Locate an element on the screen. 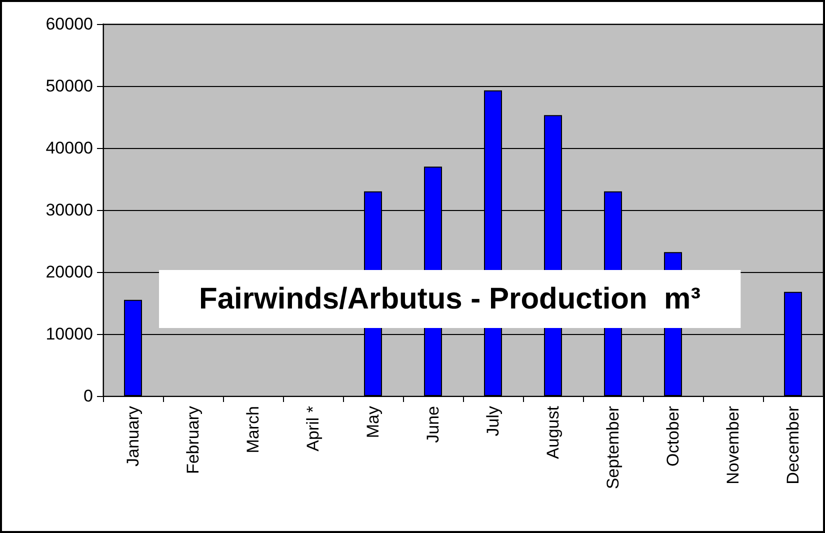  y-tick-label: 20000 is located at coordinates (69, 272).